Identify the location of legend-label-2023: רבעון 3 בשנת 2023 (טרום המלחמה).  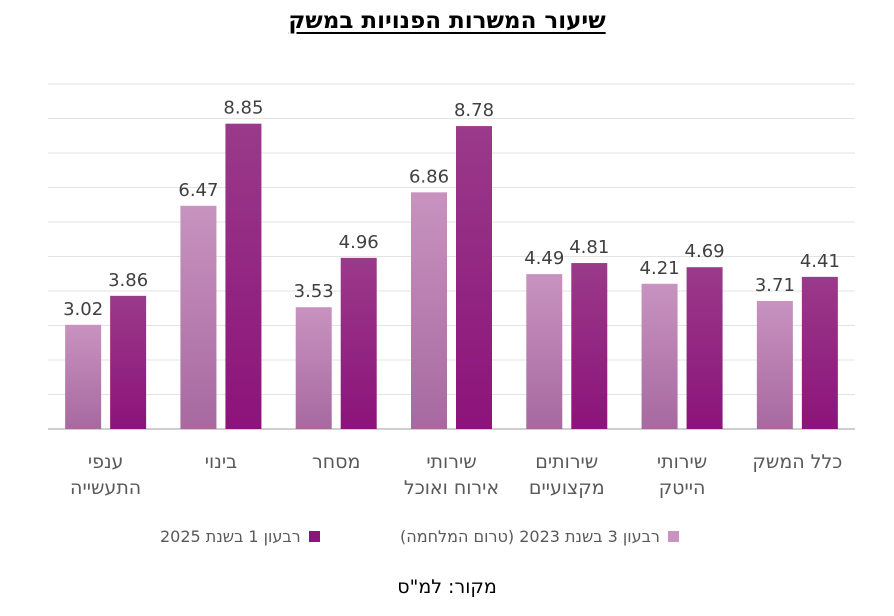
(530, 536).